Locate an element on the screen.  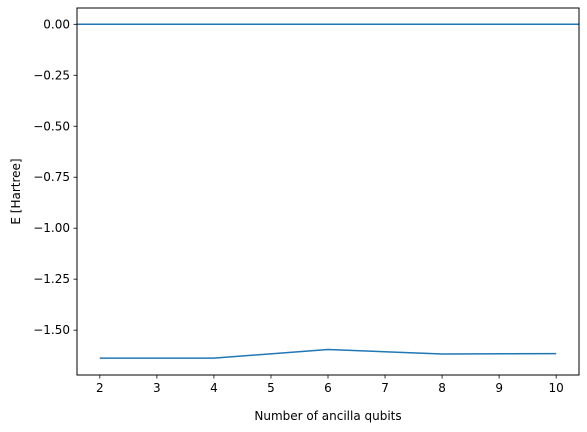
x-tick-label: 4 is located at coordinates (214, 388).